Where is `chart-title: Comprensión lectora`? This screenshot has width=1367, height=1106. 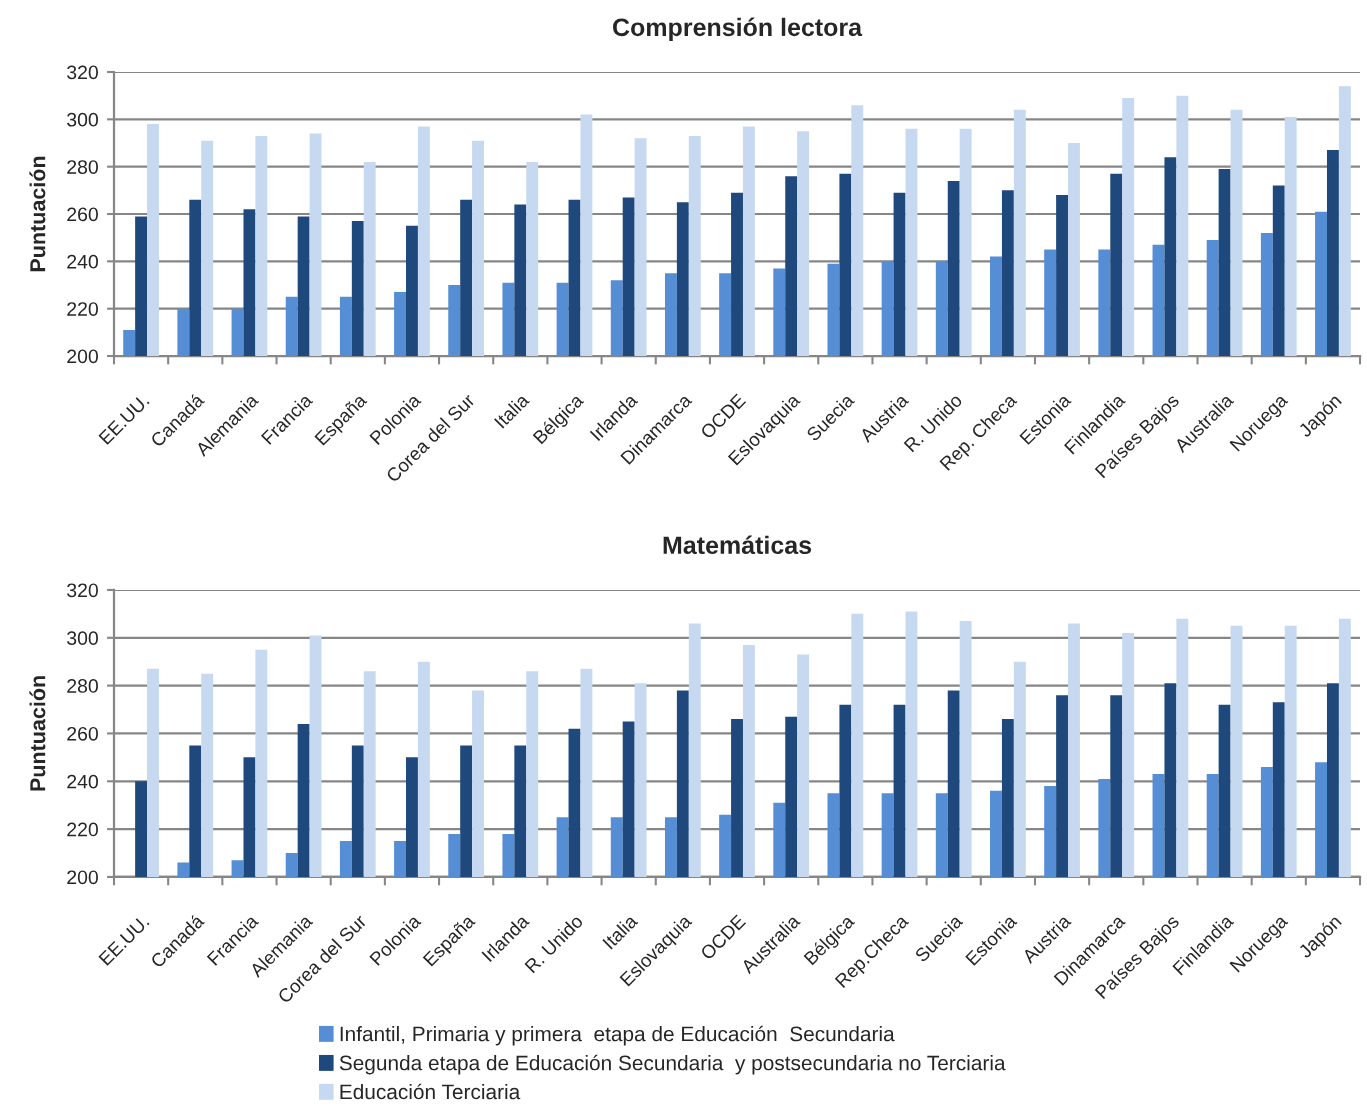
chart-title: Comprensión lectora is located at coordinates (738, 29).